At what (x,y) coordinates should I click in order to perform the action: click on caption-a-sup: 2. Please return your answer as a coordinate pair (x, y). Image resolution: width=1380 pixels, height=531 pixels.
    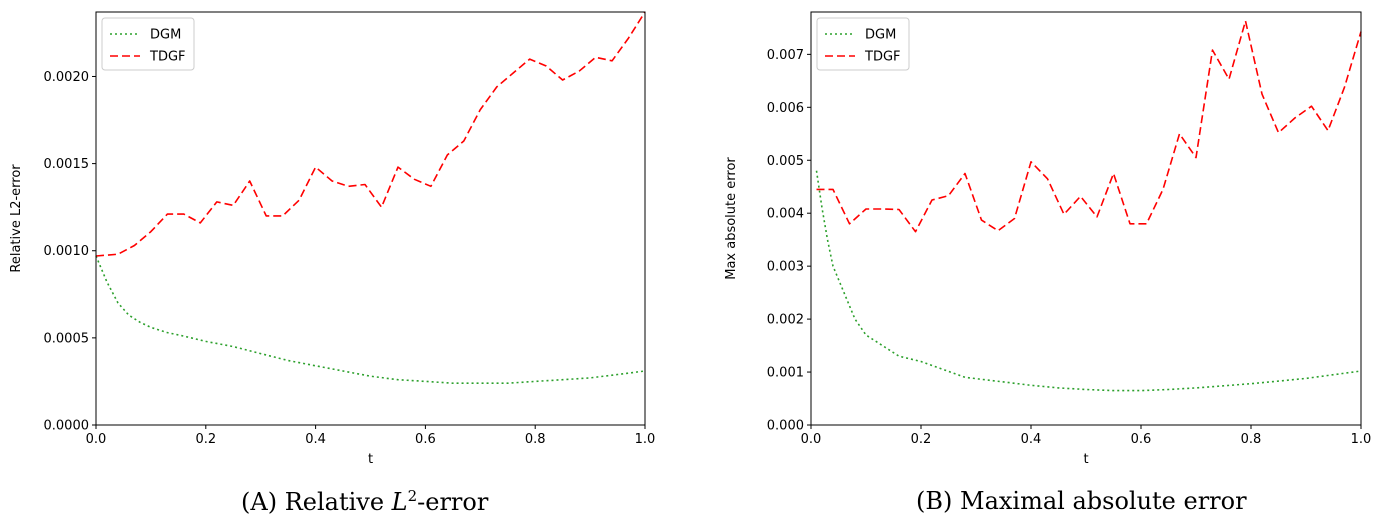
    Looking at the image, I should click on (412, 496).